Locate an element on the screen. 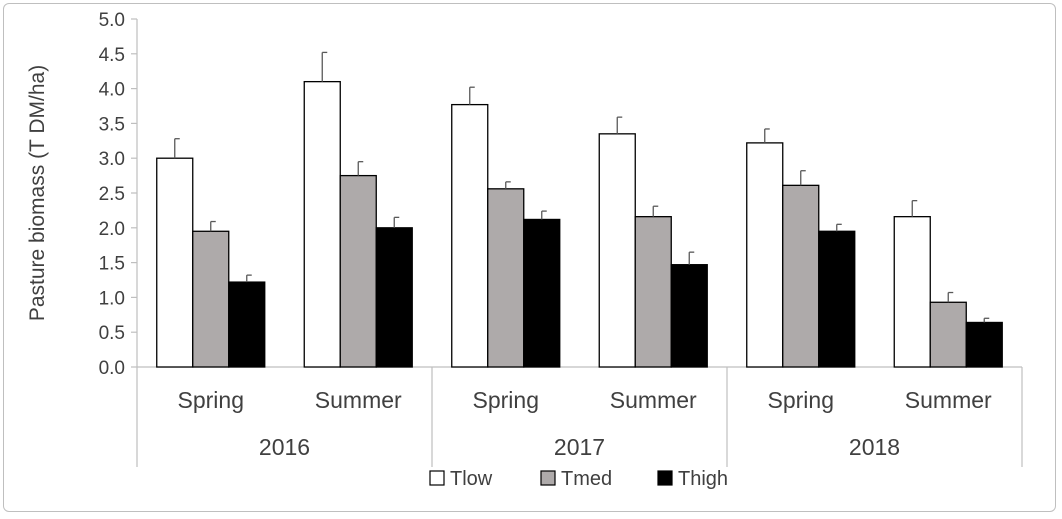 This screenshot has width=1062, height=519. group-label: 2016 is located at coordinates (284, 447).